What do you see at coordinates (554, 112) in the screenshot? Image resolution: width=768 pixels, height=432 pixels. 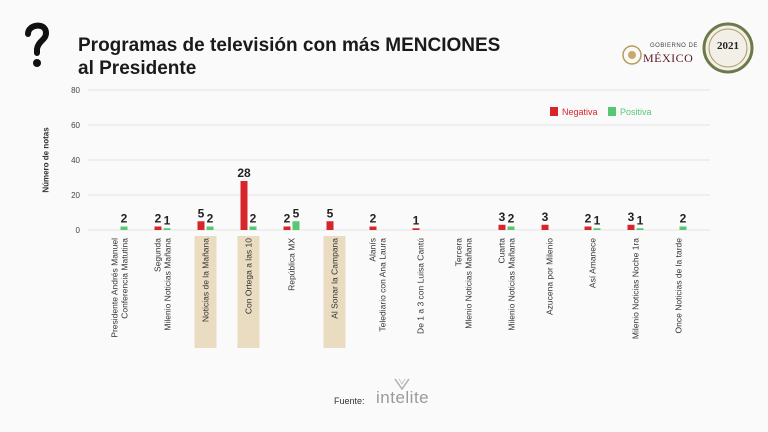 I see `legend-swatch-negativa` at bounding box center [554, 112].